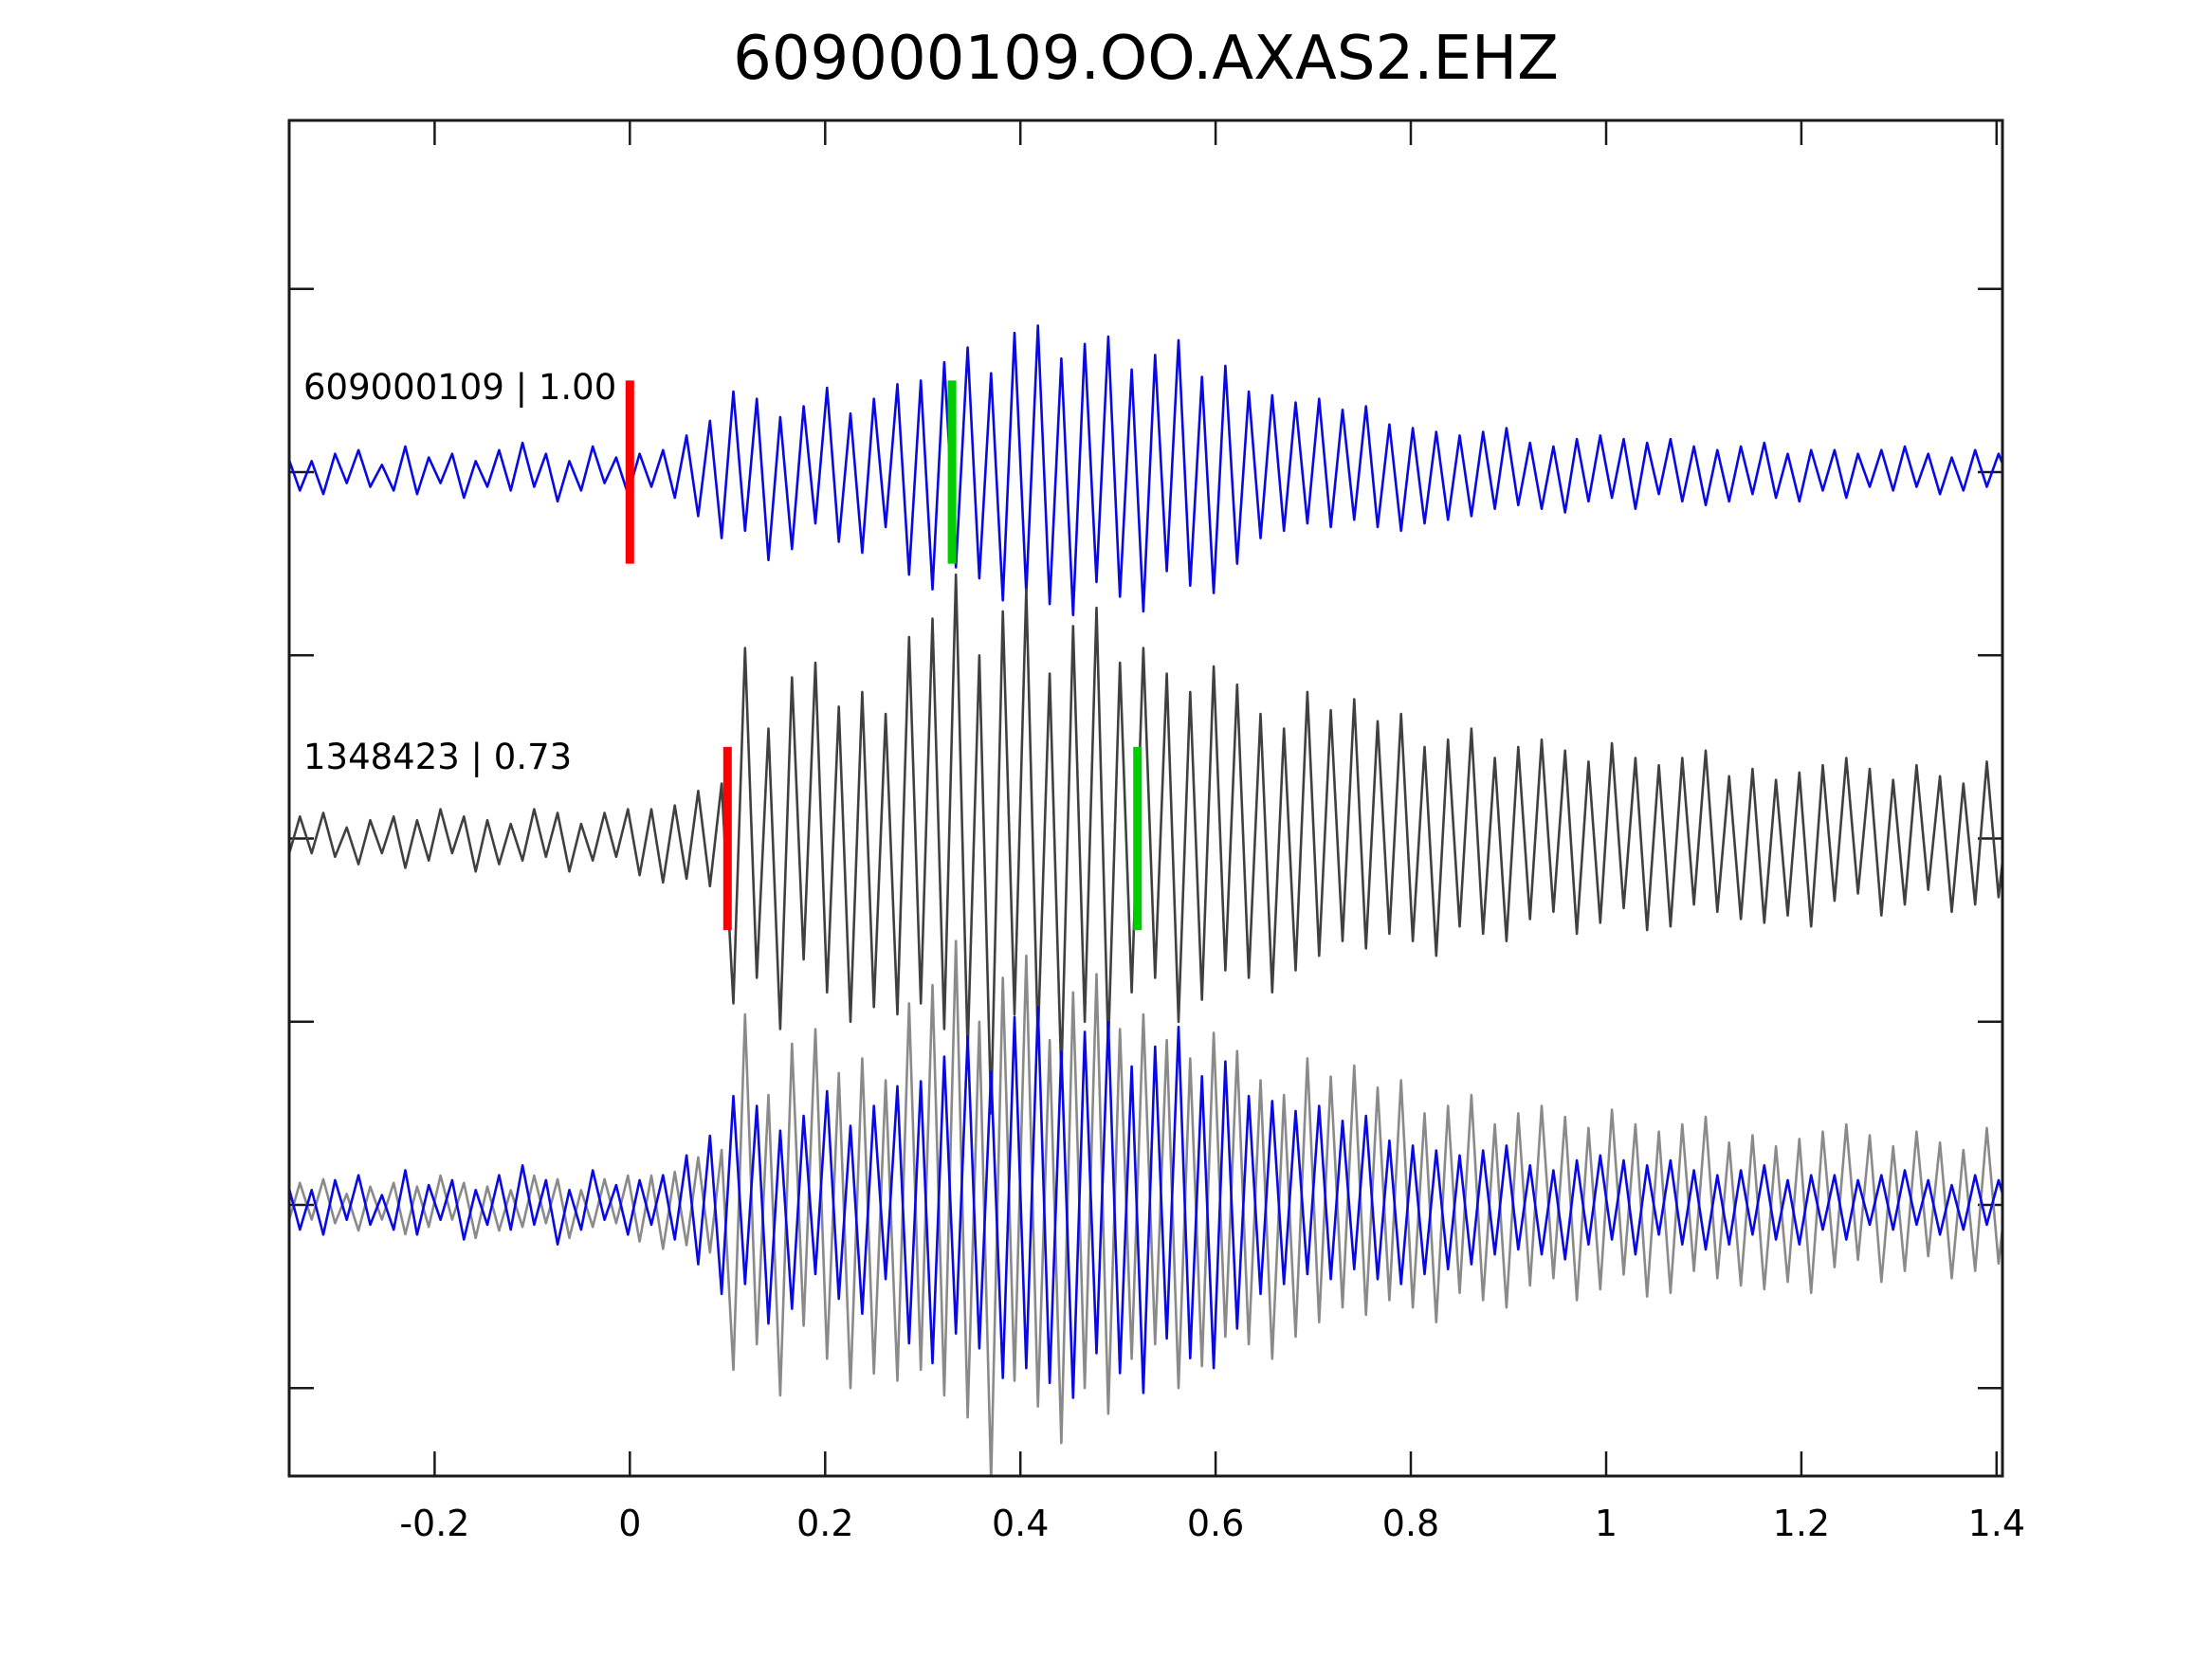  I want to click on x-tick-label: -0.2, so click(434, 1523).